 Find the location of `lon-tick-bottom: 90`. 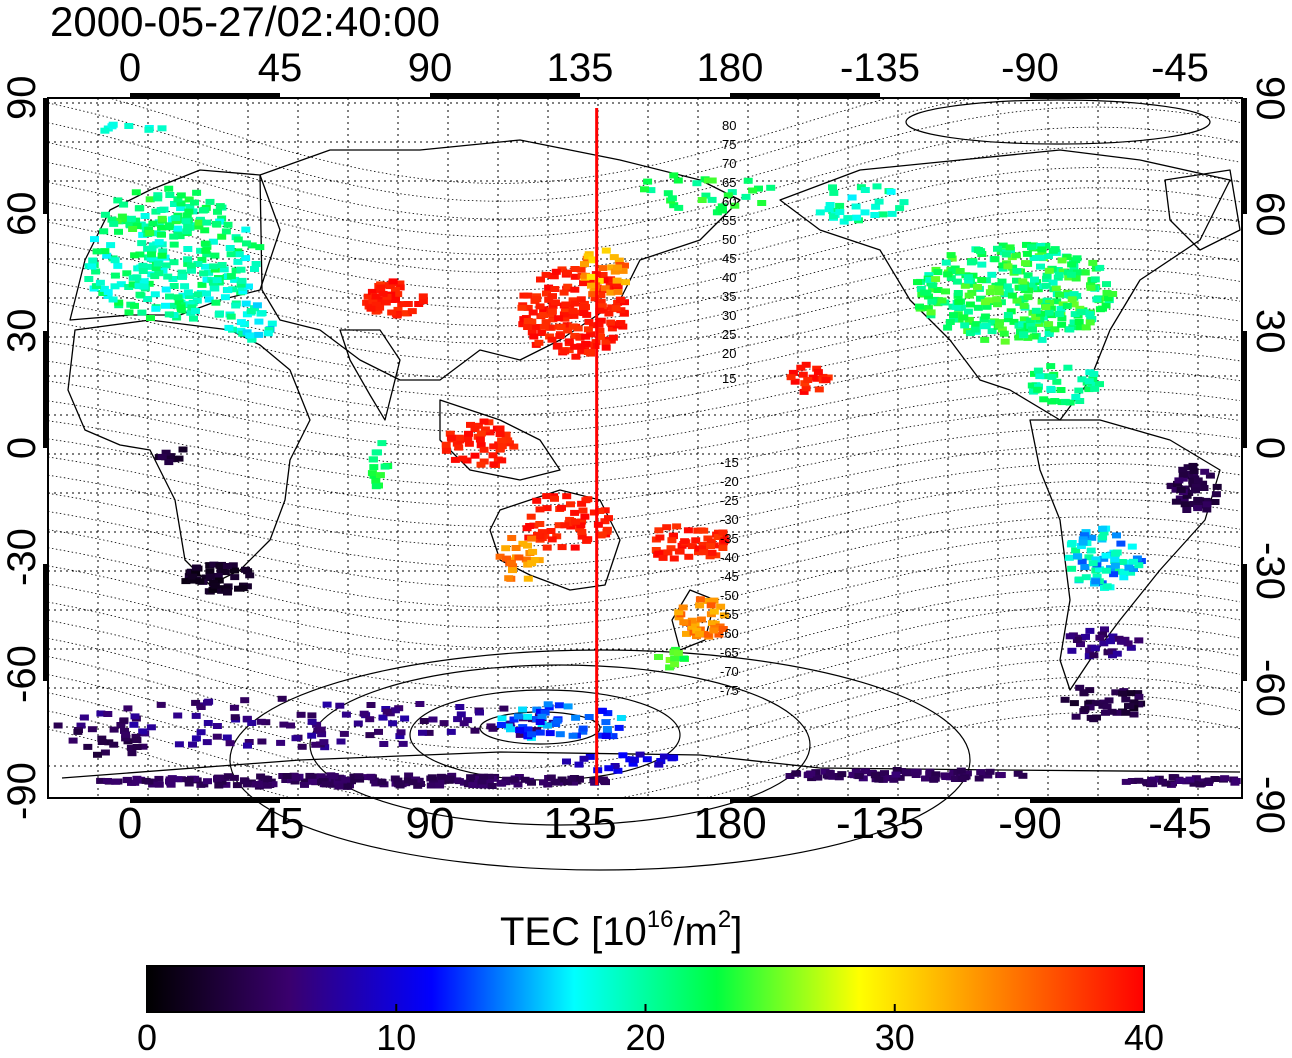

lon-tick-bottom: 90 is located at coordinates (430, 823).